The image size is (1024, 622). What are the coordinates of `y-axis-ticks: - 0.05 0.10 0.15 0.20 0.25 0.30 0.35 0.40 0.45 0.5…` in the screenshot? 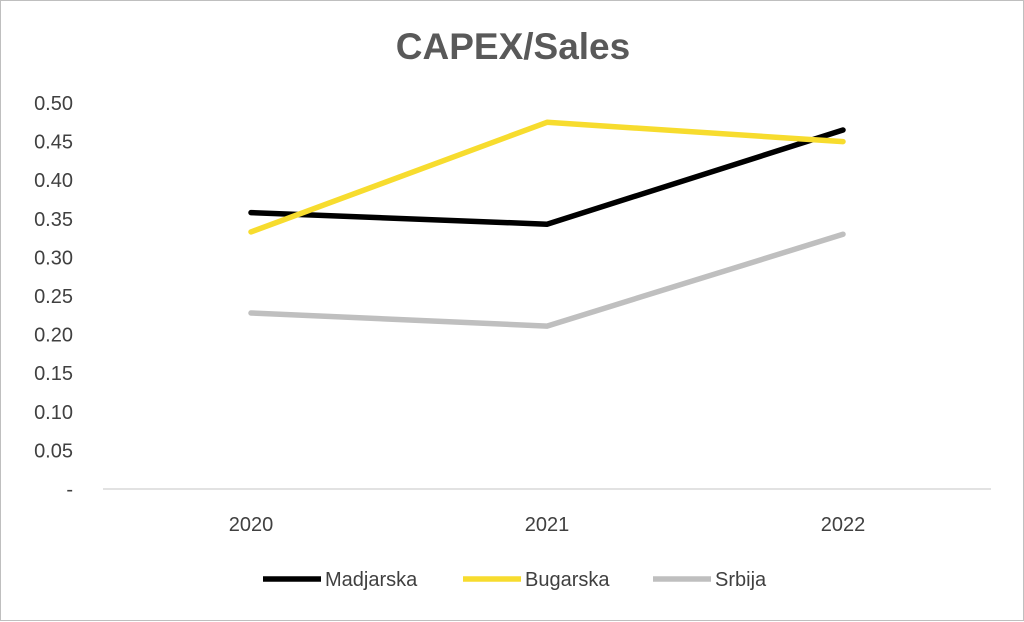 It's located at (53, 297).